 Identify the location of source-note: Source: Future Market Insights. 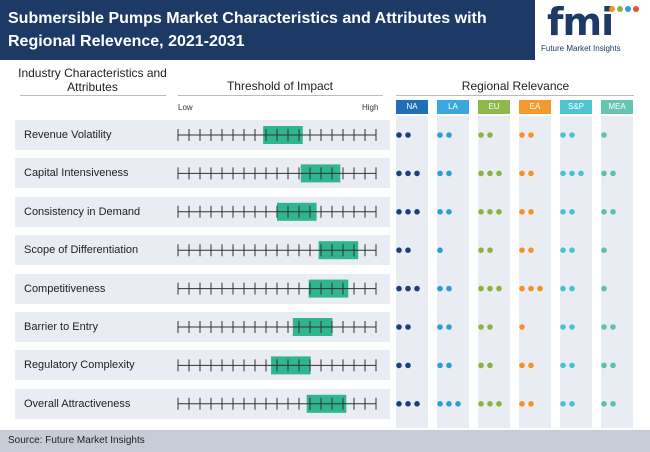
(325, 441).